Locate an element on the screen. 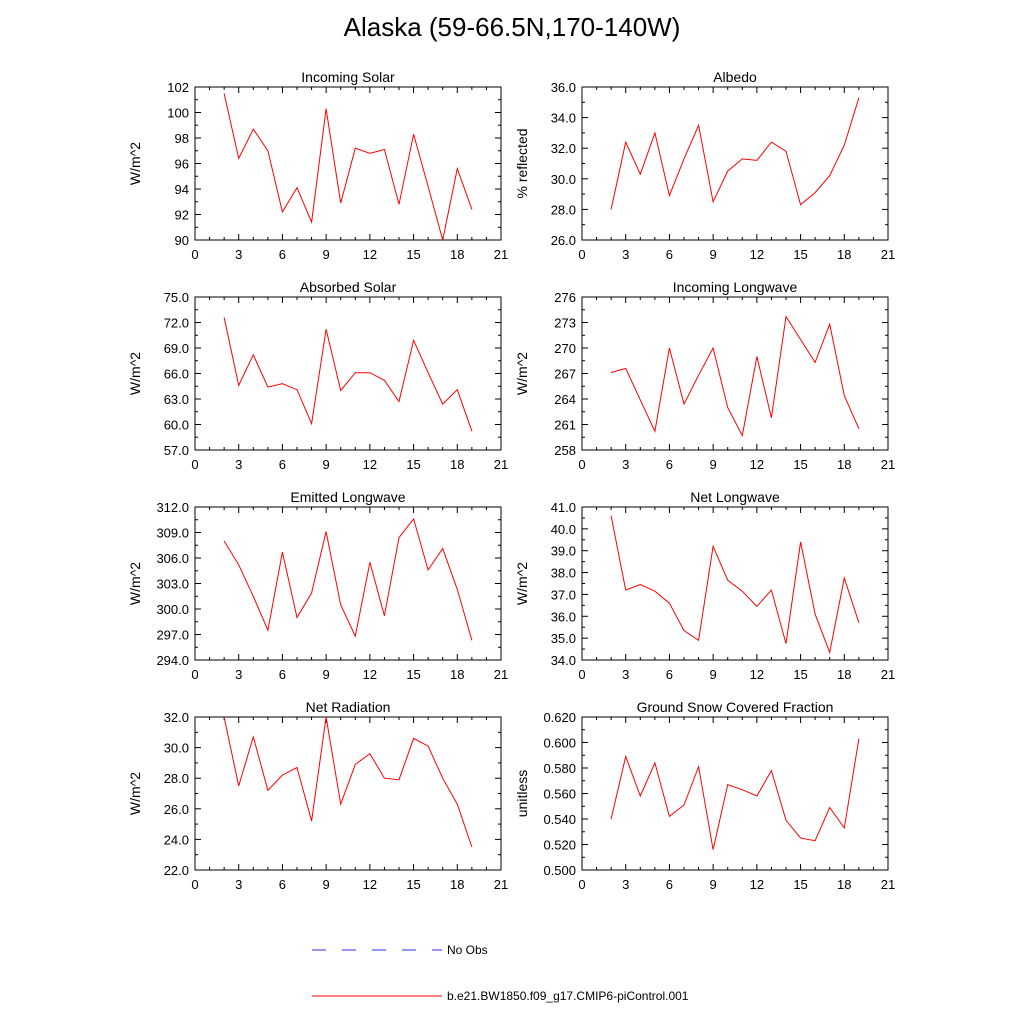  y-tick-label: 40.0 is located at coordinates (563, 529).